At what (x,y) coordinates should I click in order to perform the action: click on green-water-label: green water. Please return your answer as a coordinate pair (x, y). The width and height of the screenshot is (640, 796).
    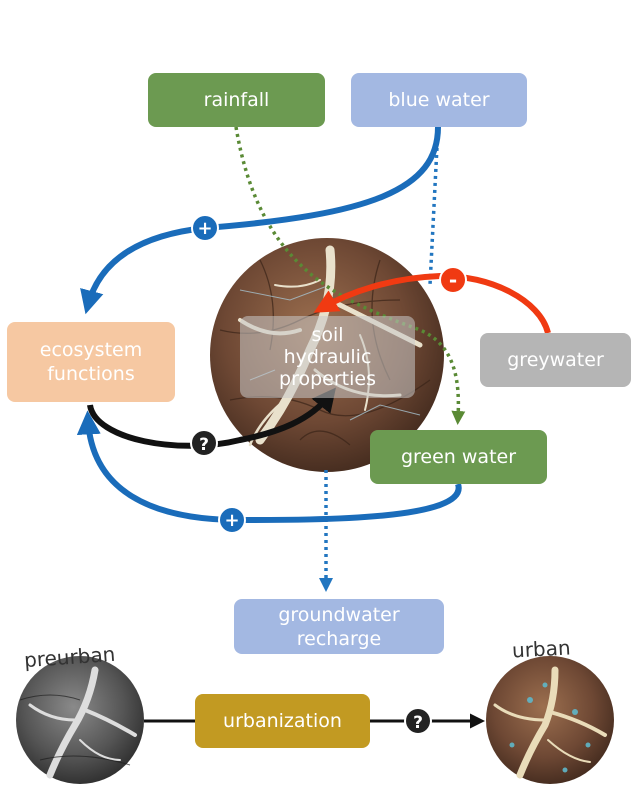
    Looking at the image, I should click on (458, 457).